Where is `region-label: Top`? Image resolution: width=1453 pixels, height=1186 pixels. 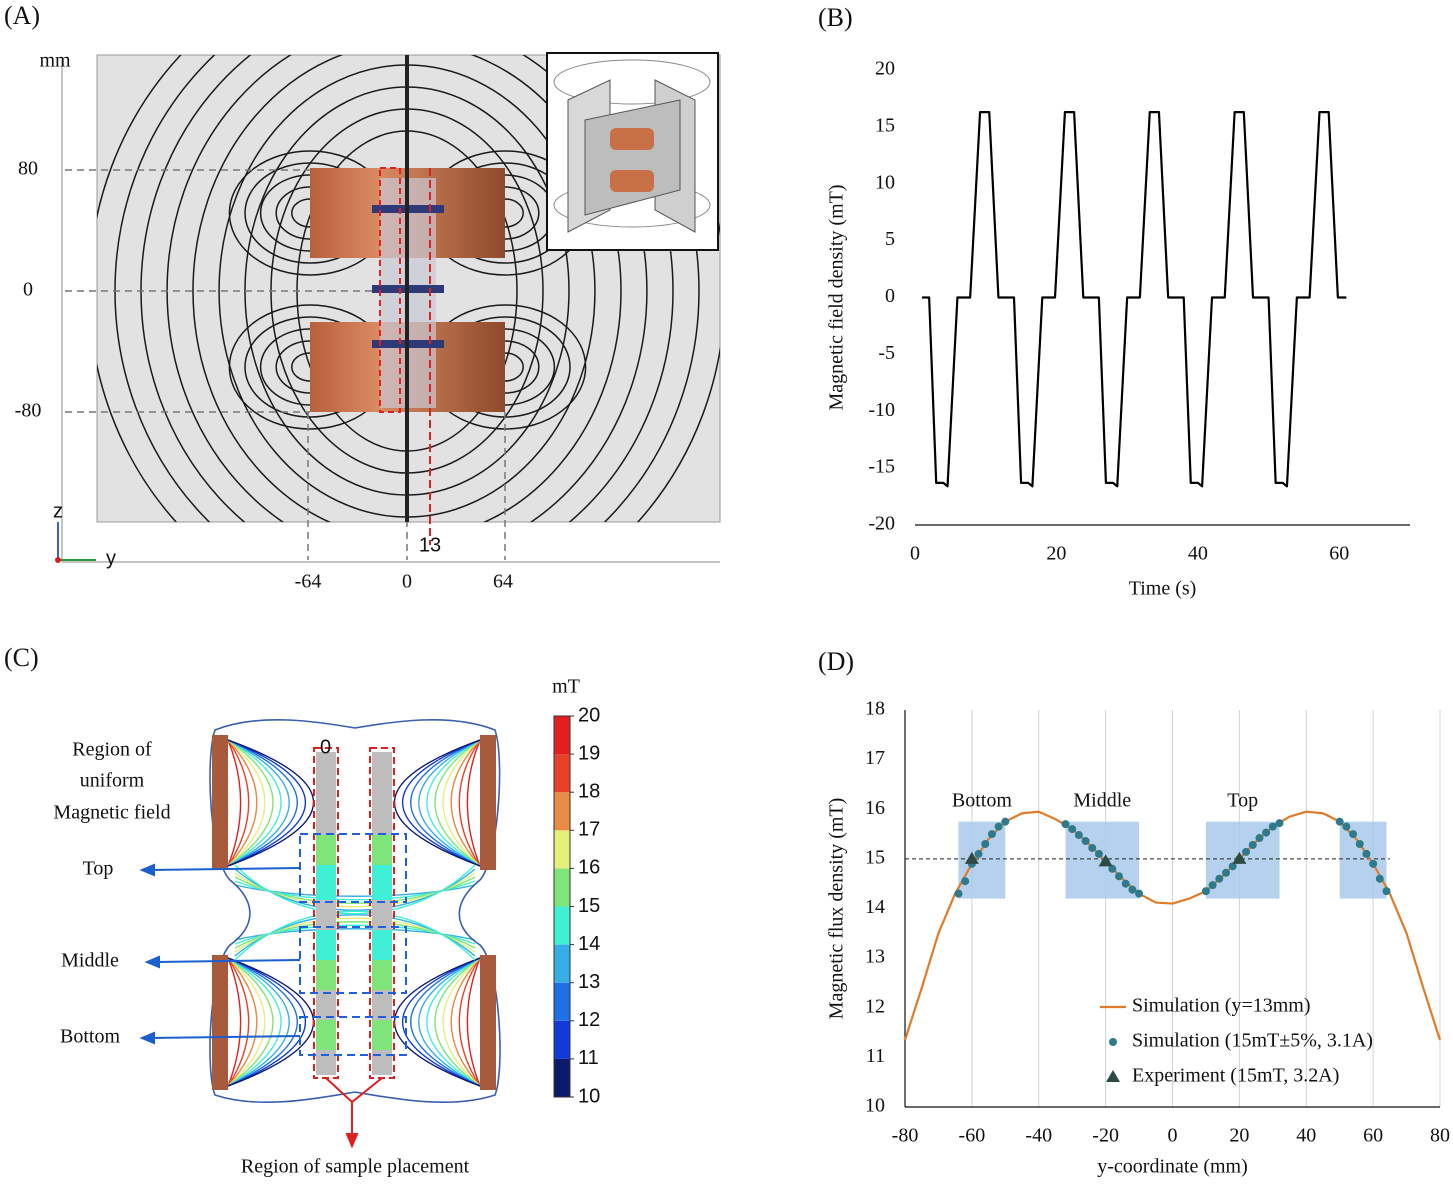 region-label: Top is located at coordinates (98, 869).